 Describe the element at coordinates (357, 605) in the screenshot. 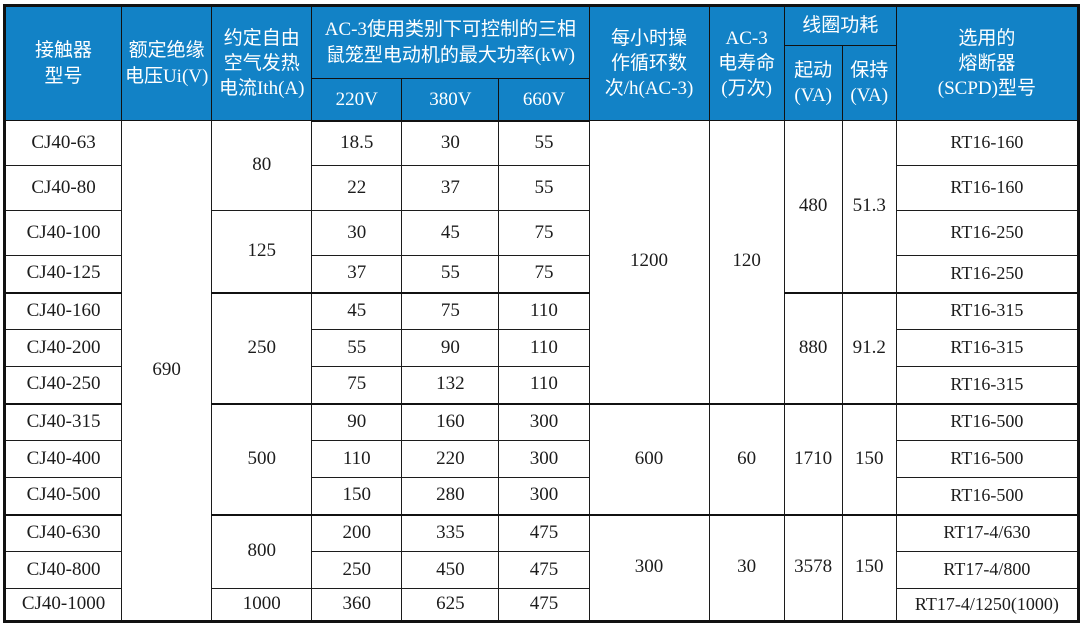

I see `power-220-cell: 360` at that location.